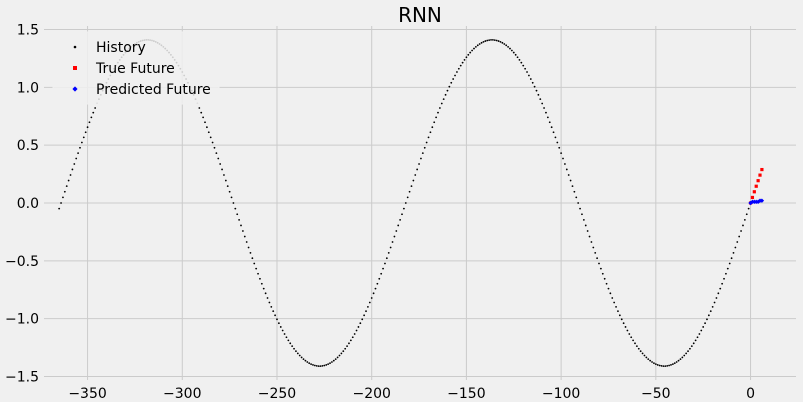 The image size is (803, 402). I want to click on x-axis-ticks: −350 −300 −250 −200 −150 −100 −50 0, so click(411, 394).